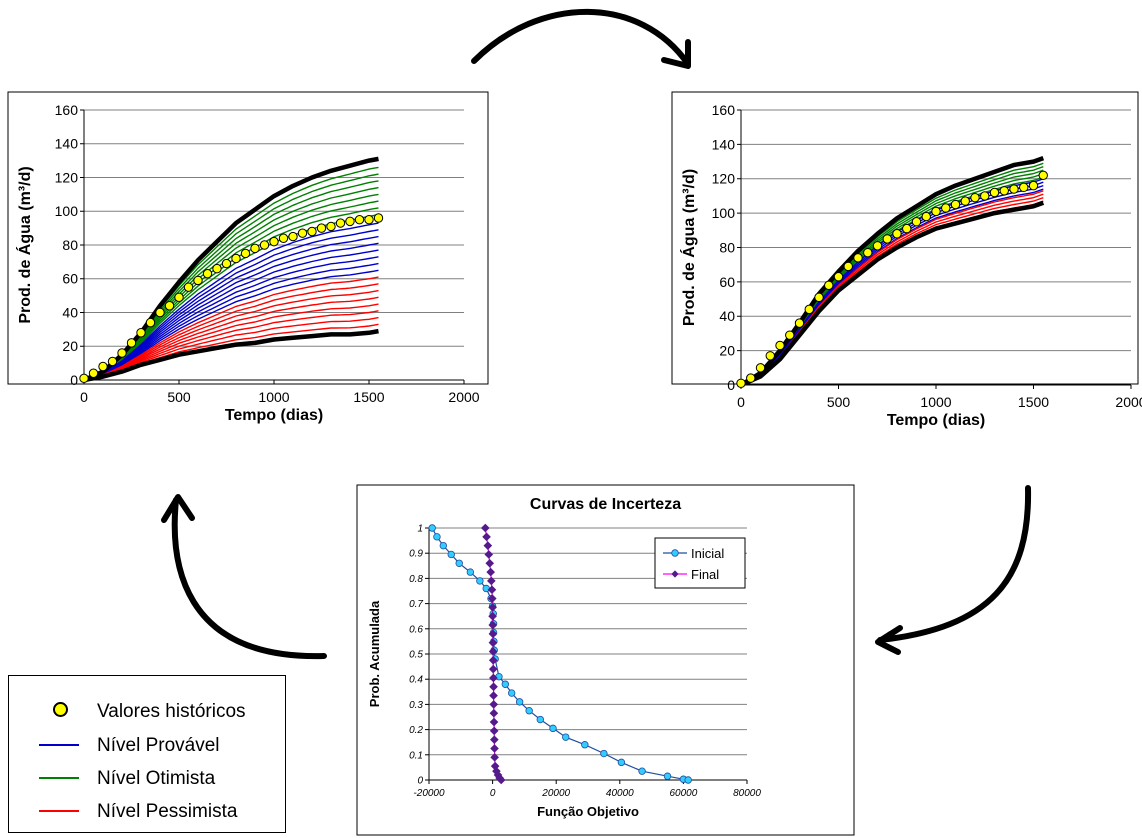 This screenshot has width=1142, height=838. Describe the element at coordinates (368, 397) in the screenshot. I see `x-tick-label: 1500` at that location.